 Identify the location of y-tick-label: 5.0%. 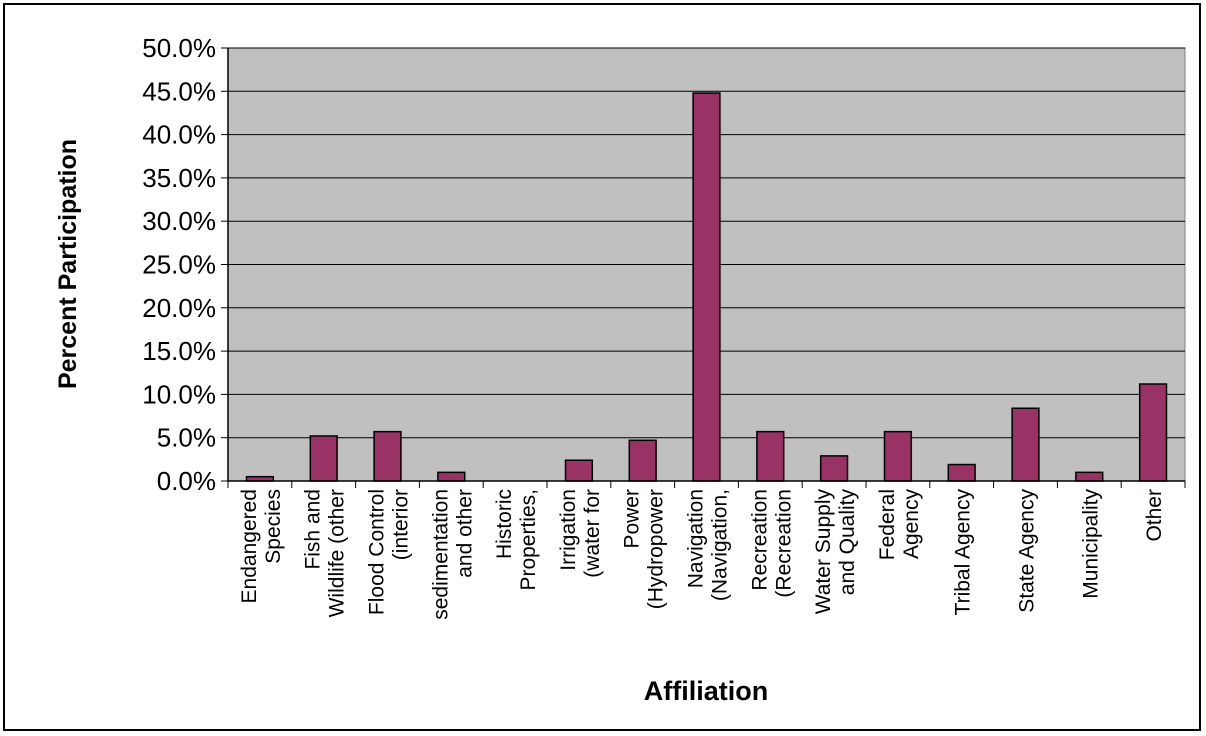
(186, 438).